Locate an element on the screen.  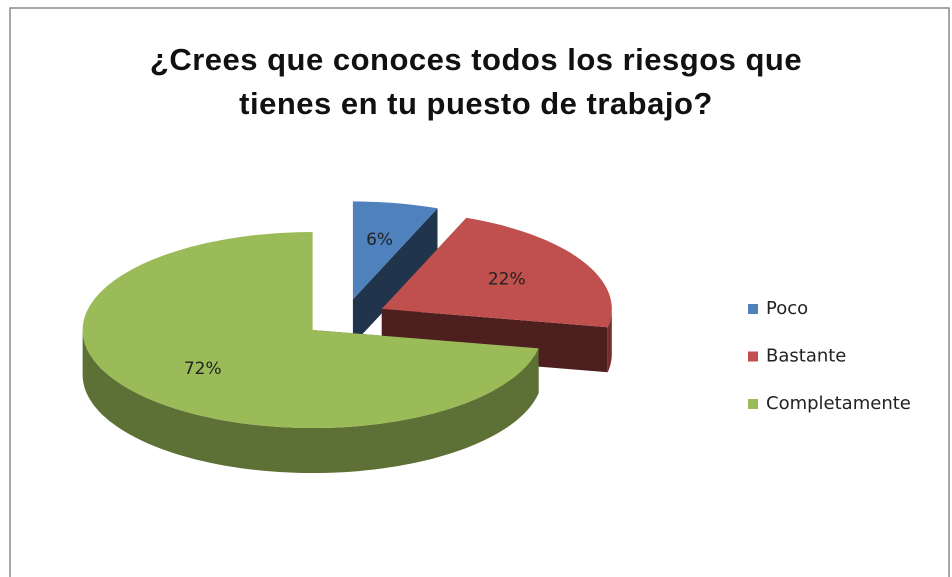
data-label: 72% is located at coordinates (203, 369).